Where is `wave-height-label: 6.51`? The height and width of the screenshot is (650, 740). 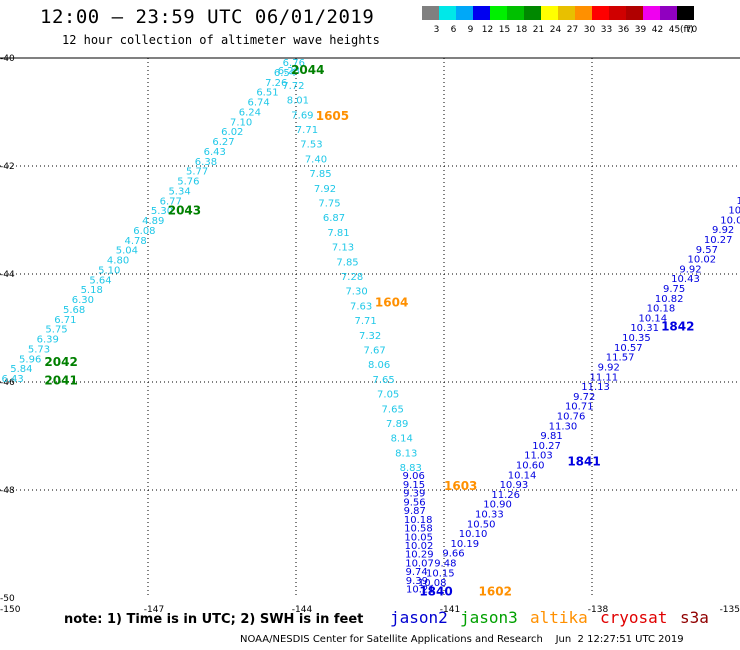
wave-height-label: 6.51 is located at coordinates (267, 93).